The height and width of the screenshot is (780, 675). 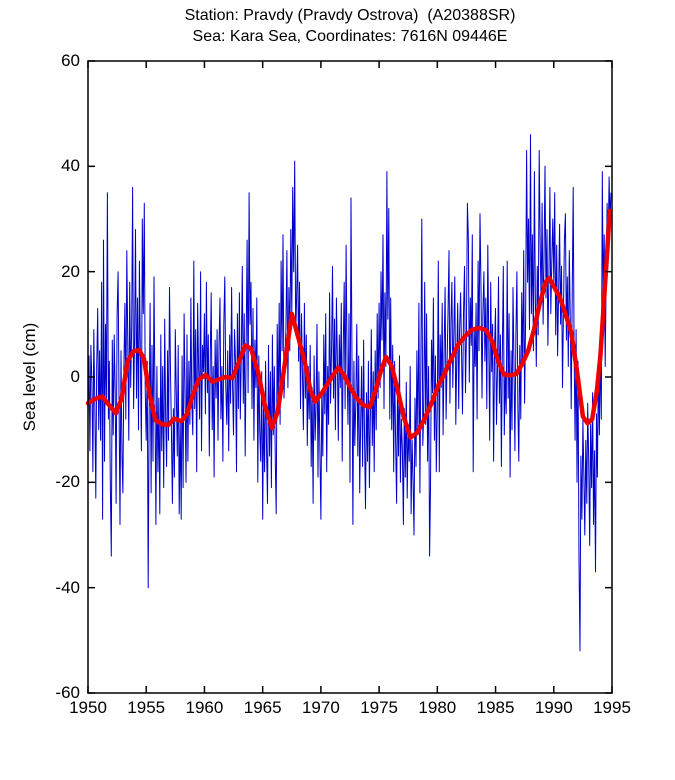 I want to click on y-tick-label: -40, so click(x=67, y=587).